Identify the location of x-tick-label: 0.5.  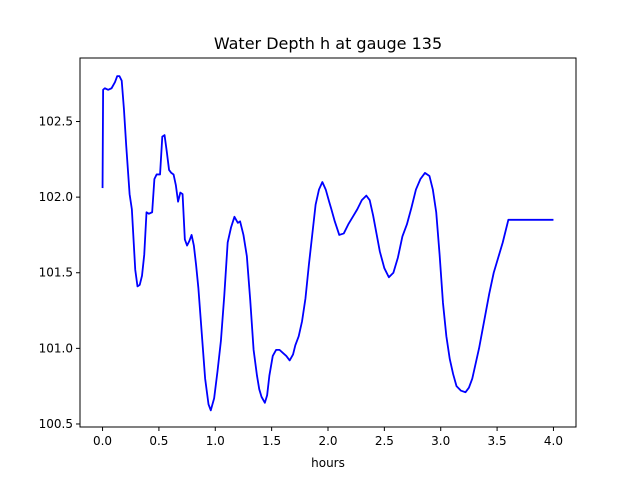
(158, 441).